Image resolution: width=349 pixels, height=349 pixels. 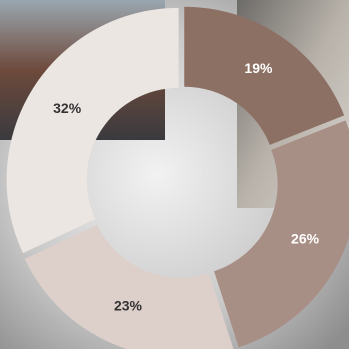 What do you see at coordinates (258, 68) in the screenshot?
I see `data-label: 19%` at bounding box center [258, 68].